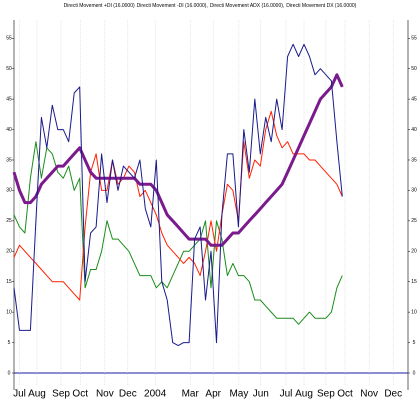  I want to click on legend-entry: Directi Movement DX (16.0000), so click(321, 6).